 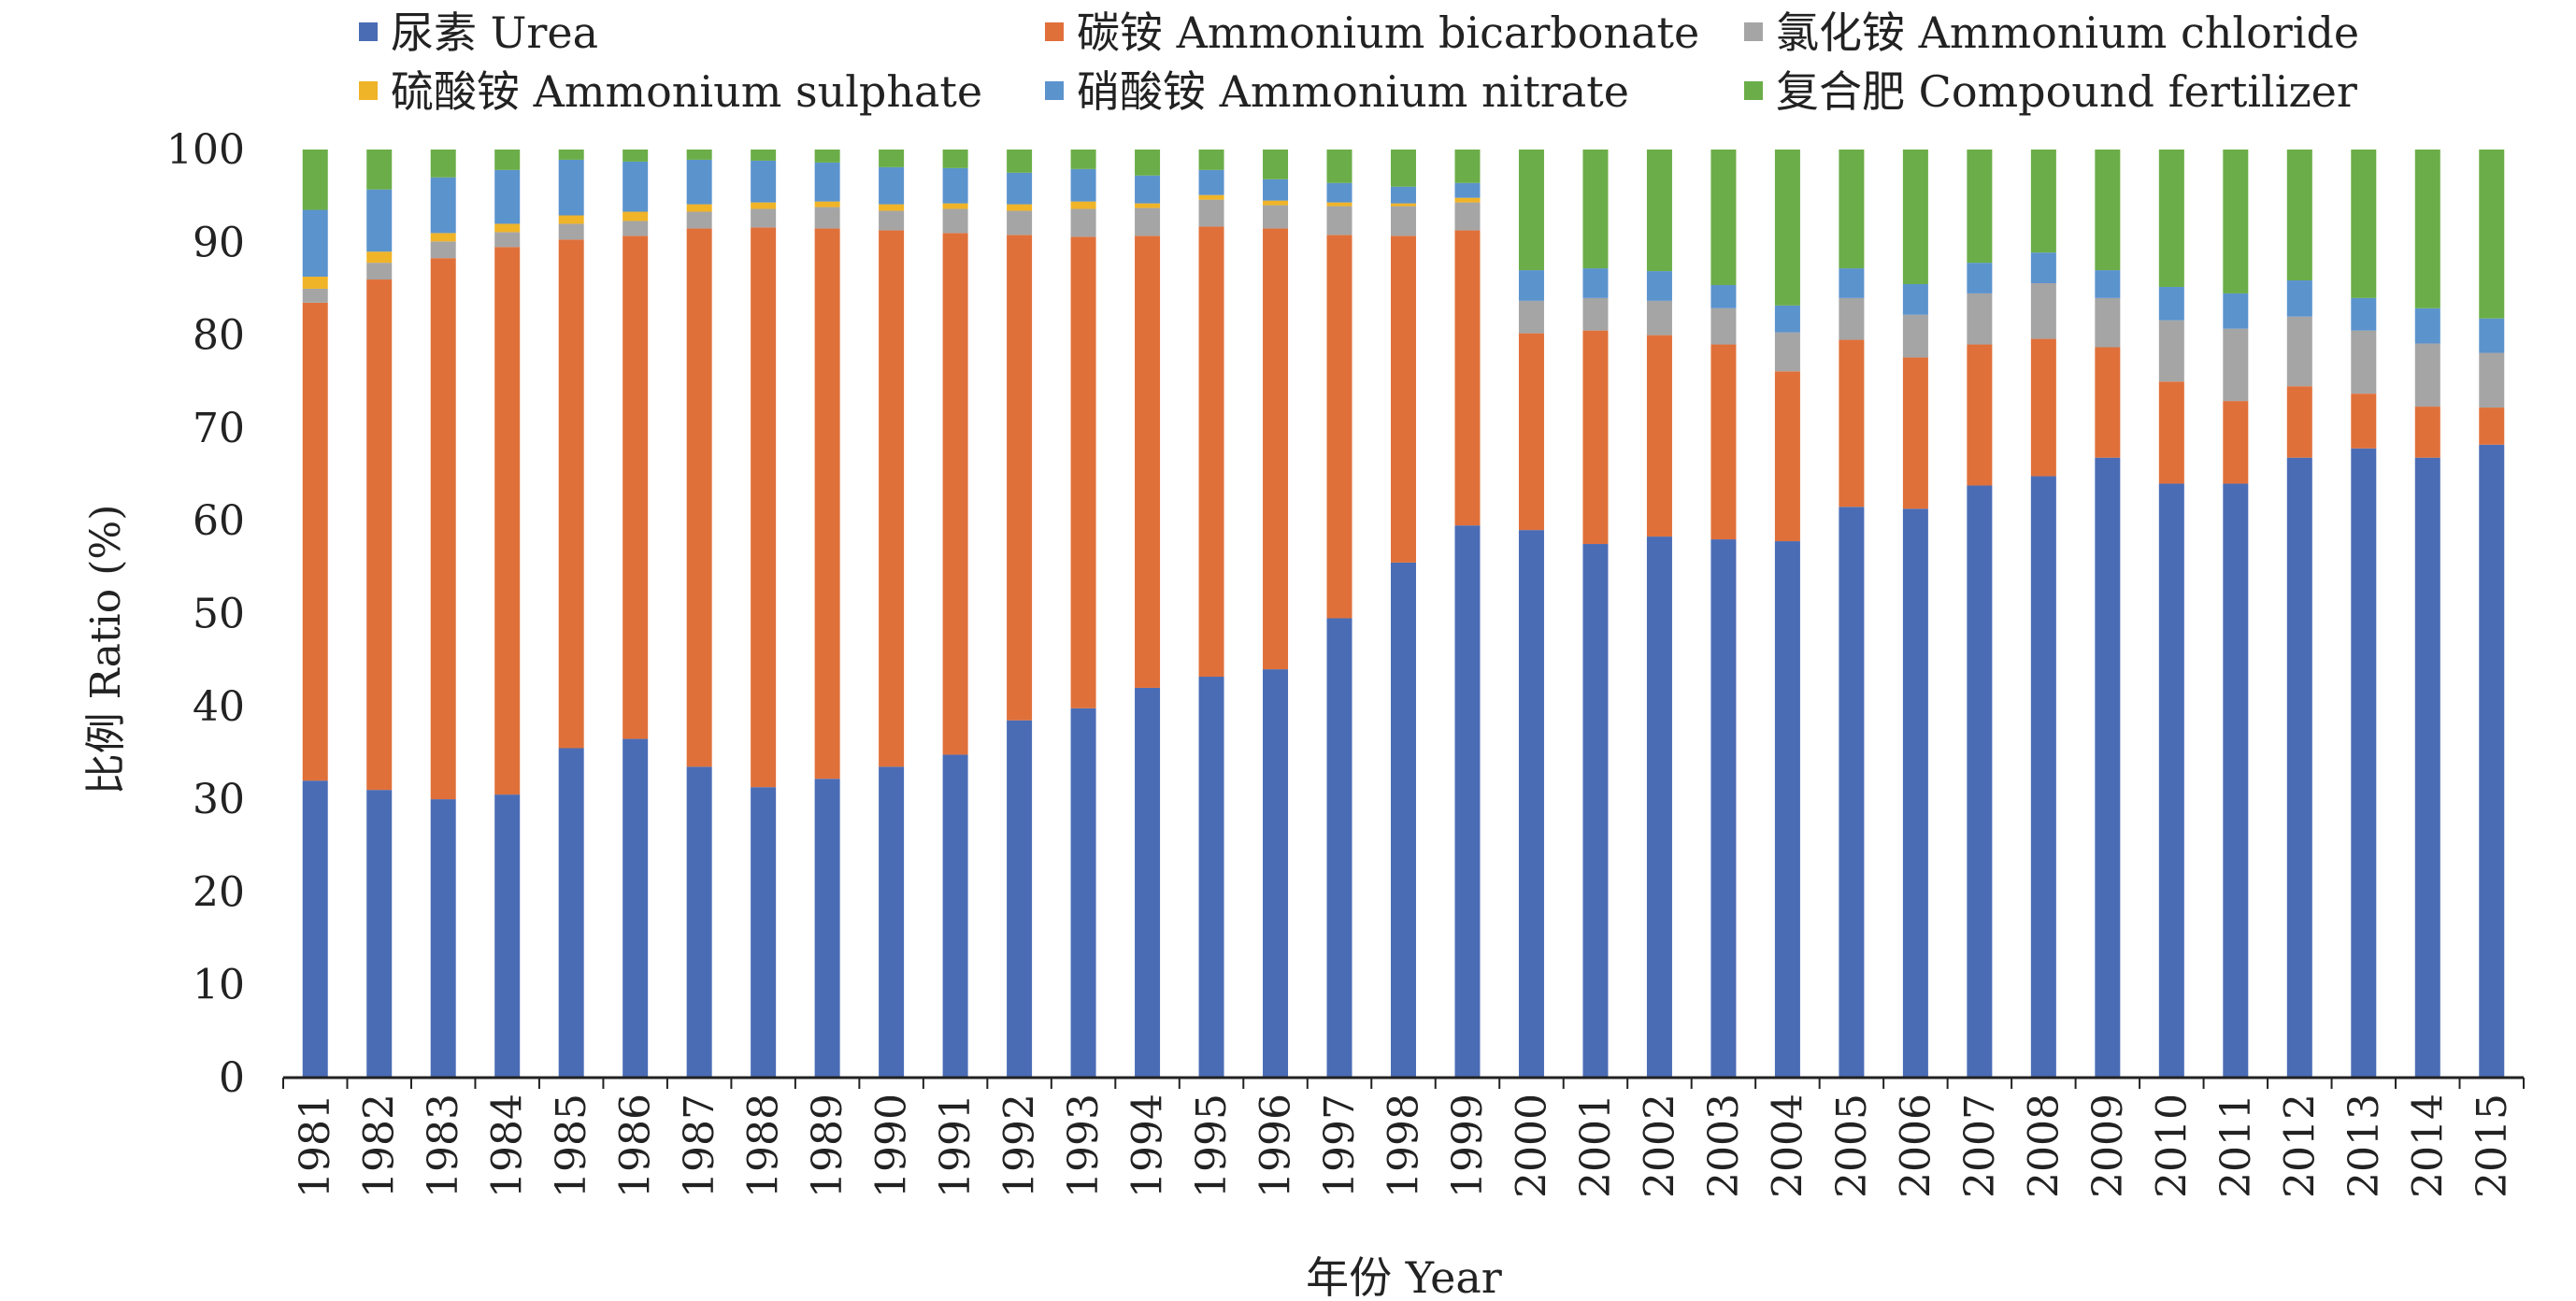 What do you see at coordinates (2236, 1146) in the screenshot?
I see `x-tick-label: 2011` at bounding box center [2236, 1146].